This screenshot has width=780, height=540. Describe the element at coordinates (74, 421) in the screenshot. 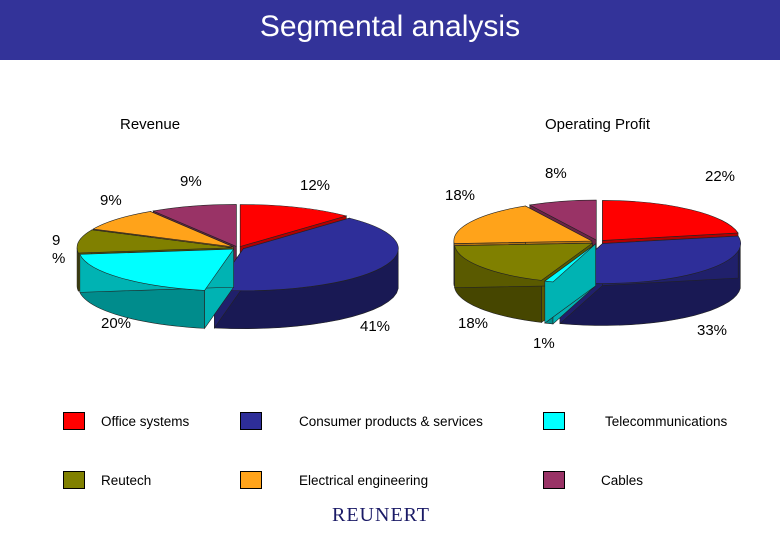

I see `legend-swatch-office-systems` at that location.